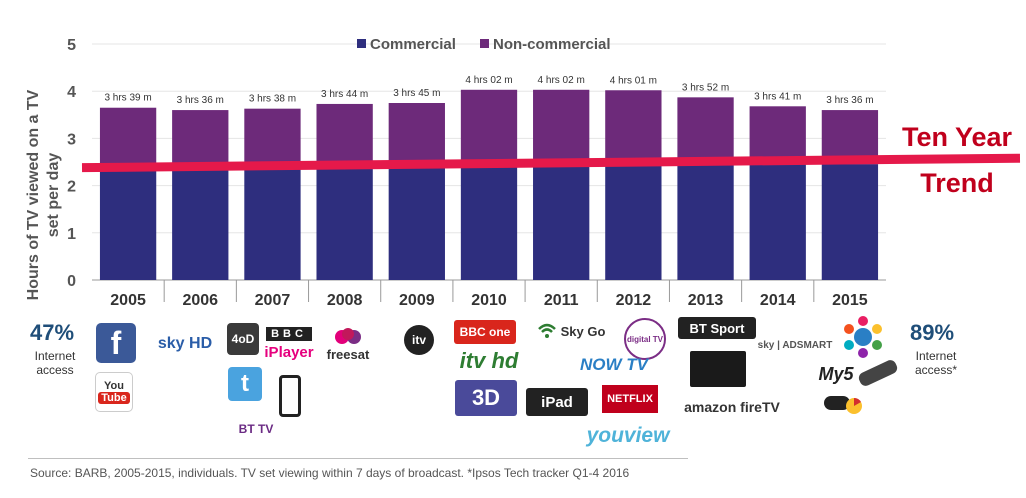 Image resolution: width=1026 pixels, height=498 pixels. I want to click on legend-label-noncommercial: Non-commercial, so click(552, 44).